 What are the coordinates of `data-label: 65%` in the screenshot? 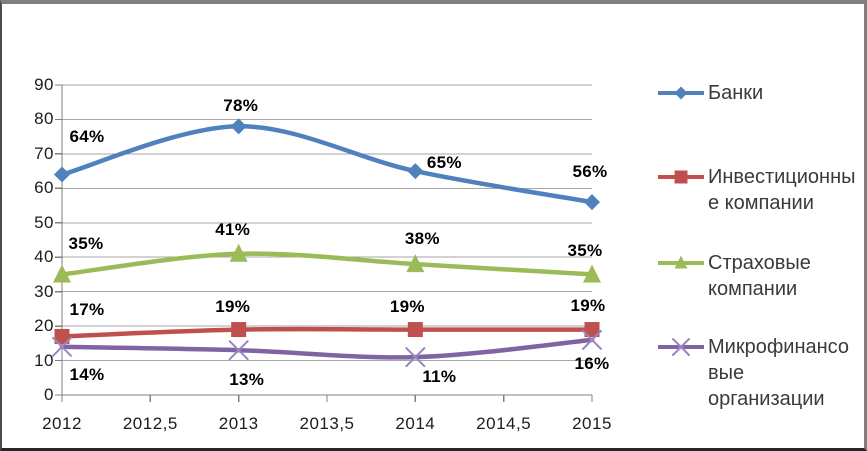 It's located at (444, 163).